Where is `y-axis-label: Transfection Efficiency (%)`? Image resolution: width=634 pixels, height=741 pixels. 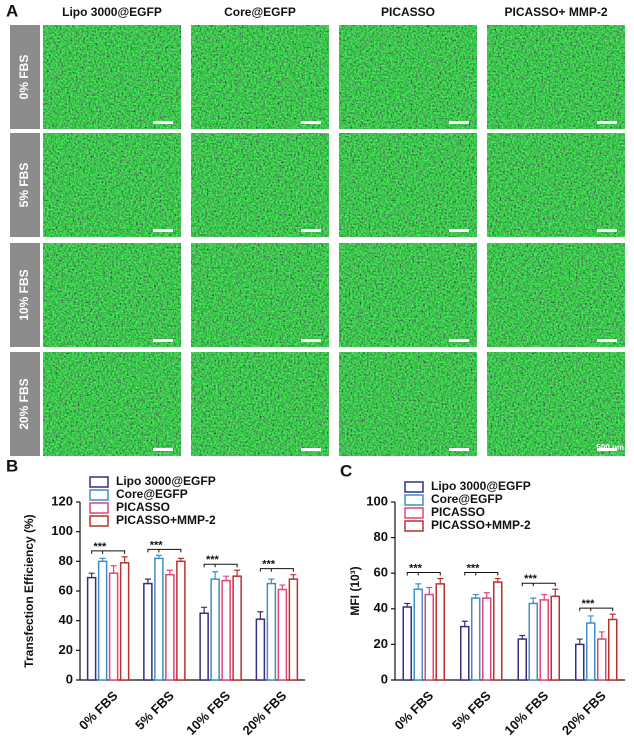 y-axis-label: Transfection Efficiency (%) is located at coordinates (29, 590).